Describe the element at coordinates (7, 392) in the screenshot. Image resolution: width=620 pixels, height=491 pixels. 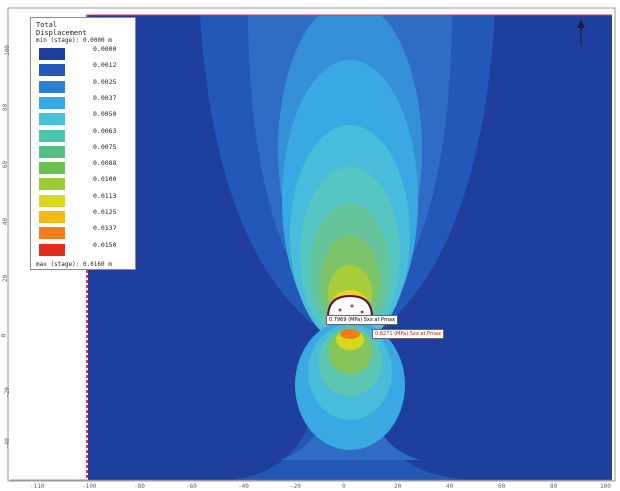
I see `y-tick-label: -20` at that location.